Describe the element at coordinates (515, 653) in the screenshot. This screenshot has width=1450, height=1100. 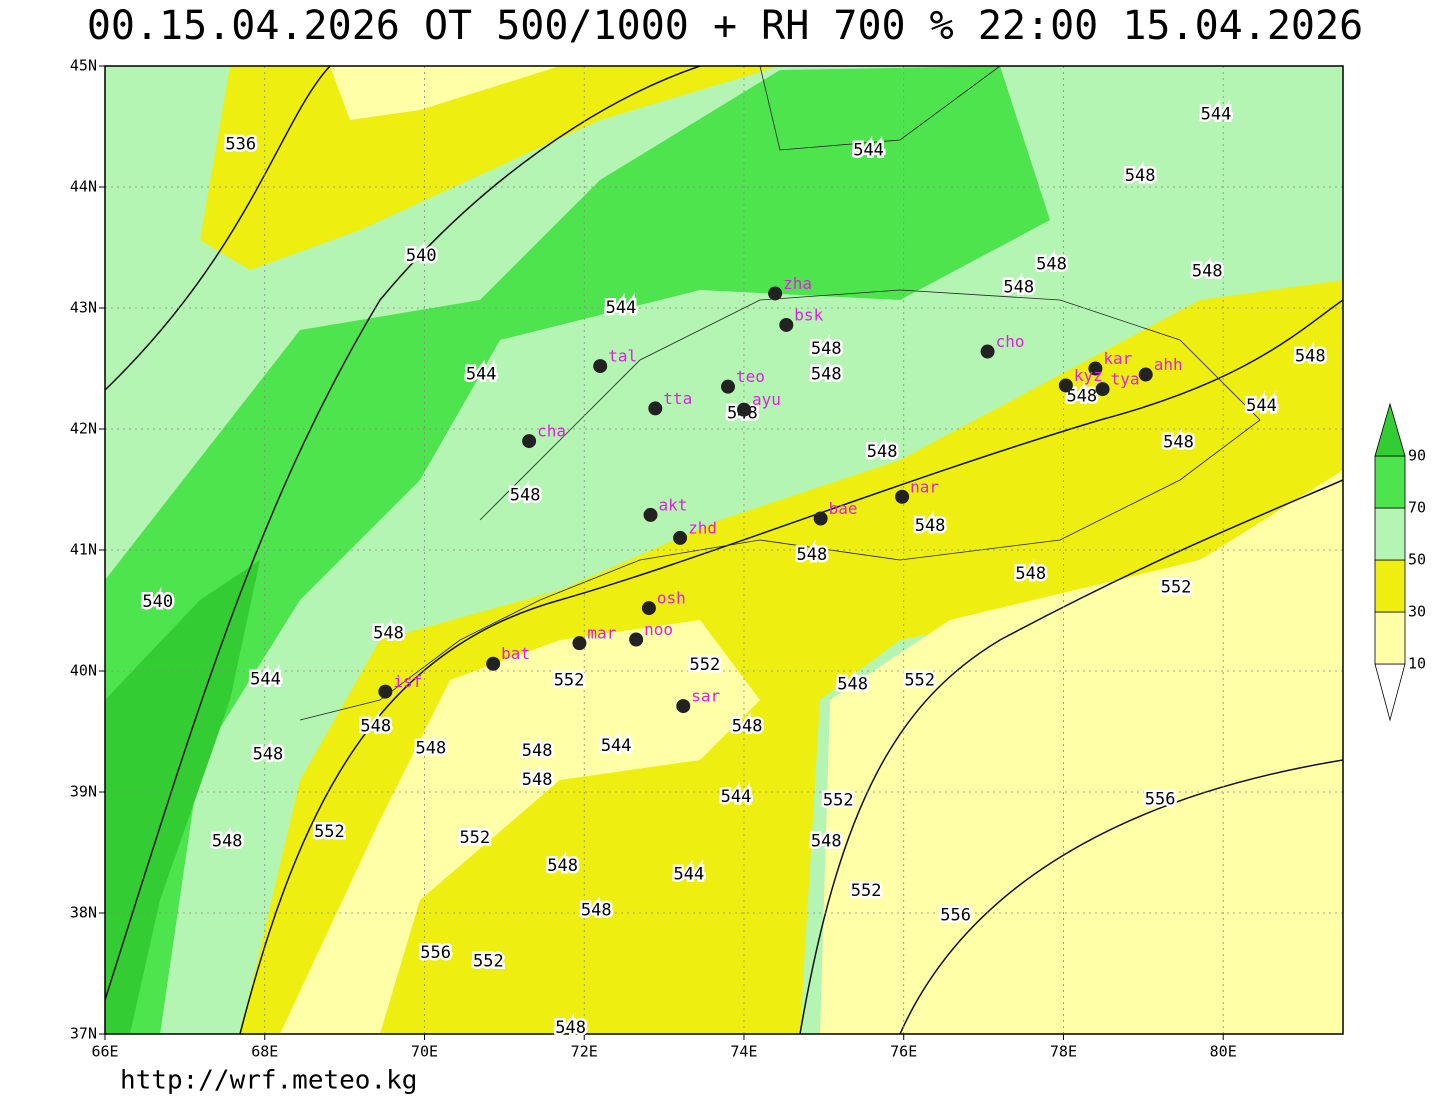
I see `station-label: bat` at that location.